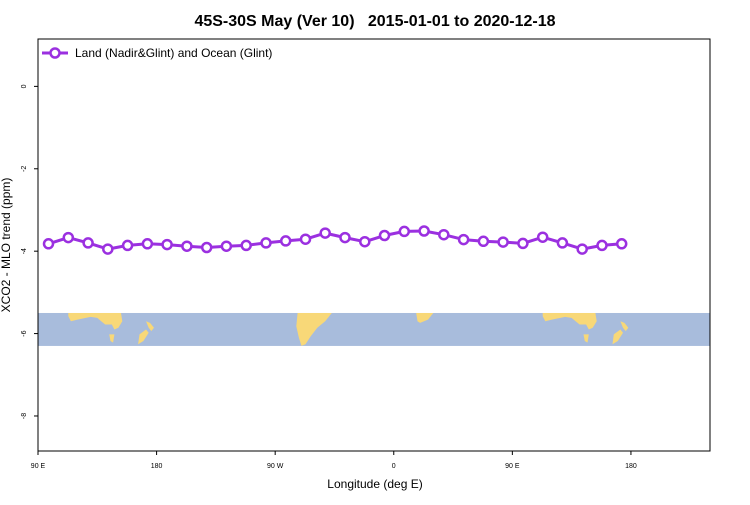 This screenshot has height=505, width=750. Describe the element at coordinates (24, 251) in the screenshot. I see `y-tick-label: -4` at that location.